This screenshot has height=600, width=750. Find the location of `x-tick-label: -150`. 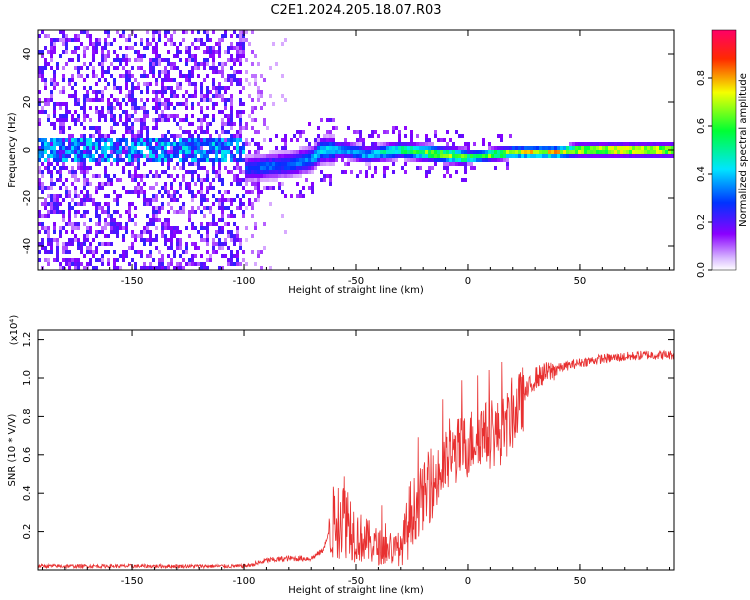

x-tick-label: -150 is located at coordinates (132, 581).